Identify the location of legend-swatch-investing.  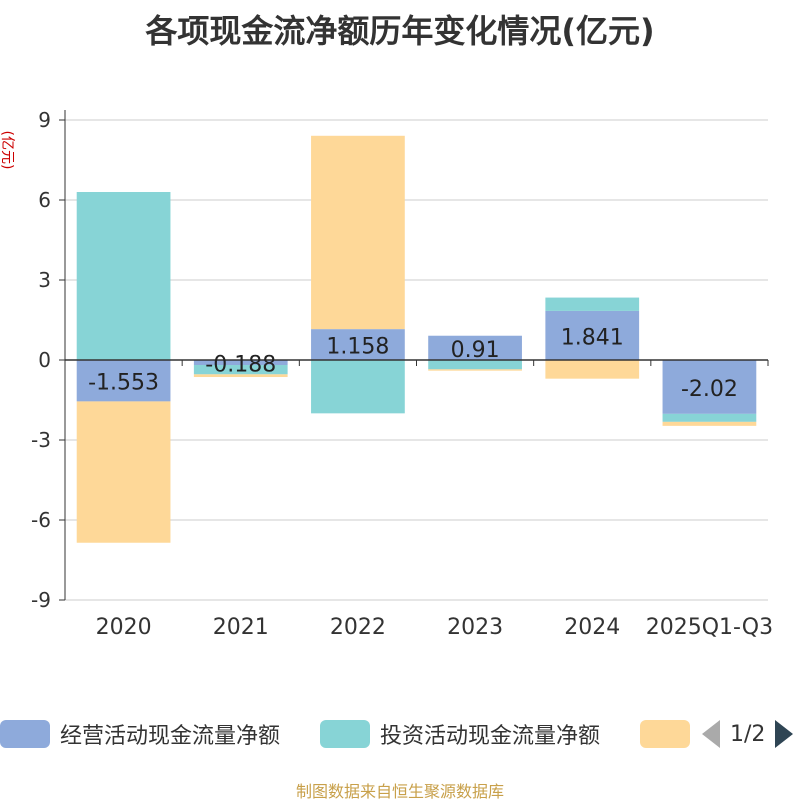
(345, 734).